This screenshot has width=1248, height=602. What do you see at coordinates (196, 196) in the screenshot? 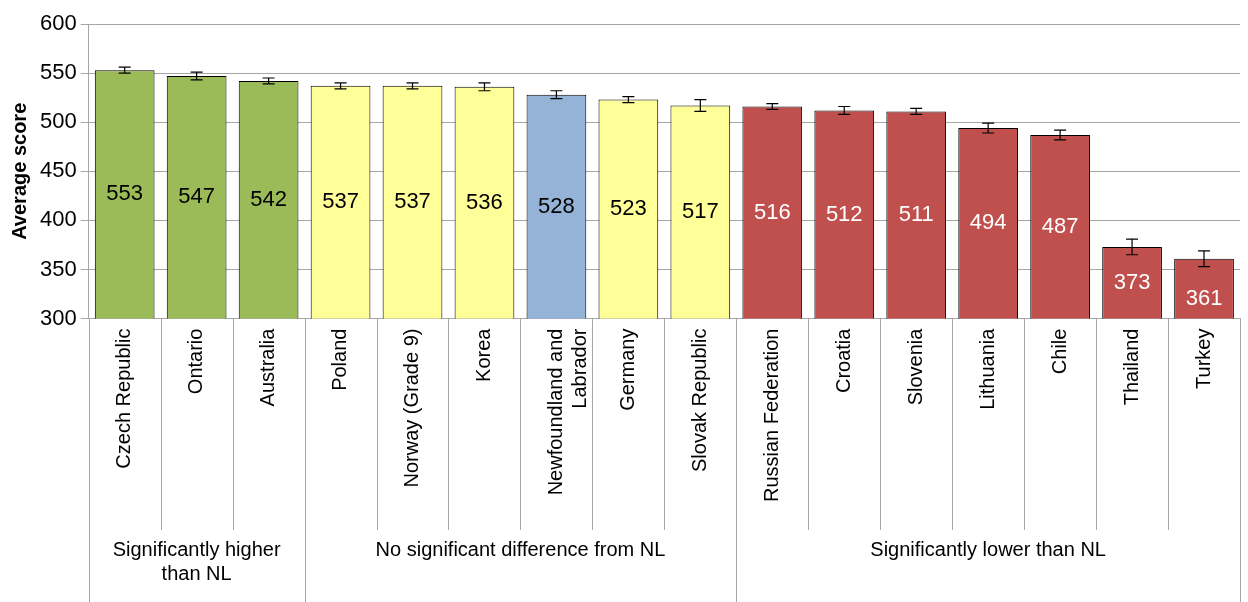
I see `data-label: 547` at bounding box center [196, 196].